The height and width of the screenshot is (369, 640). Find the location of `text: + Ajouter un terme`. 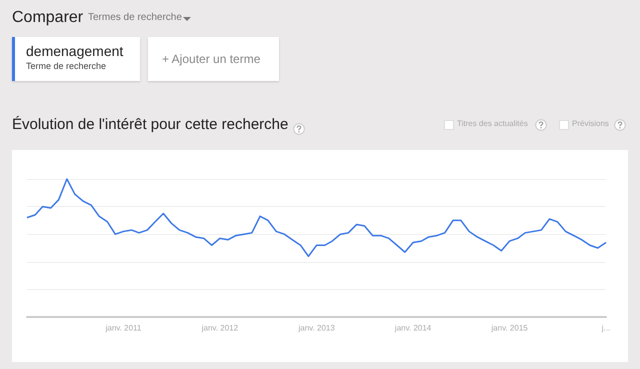

text: + Ajouter un terme is located at coordinates (211, 59).